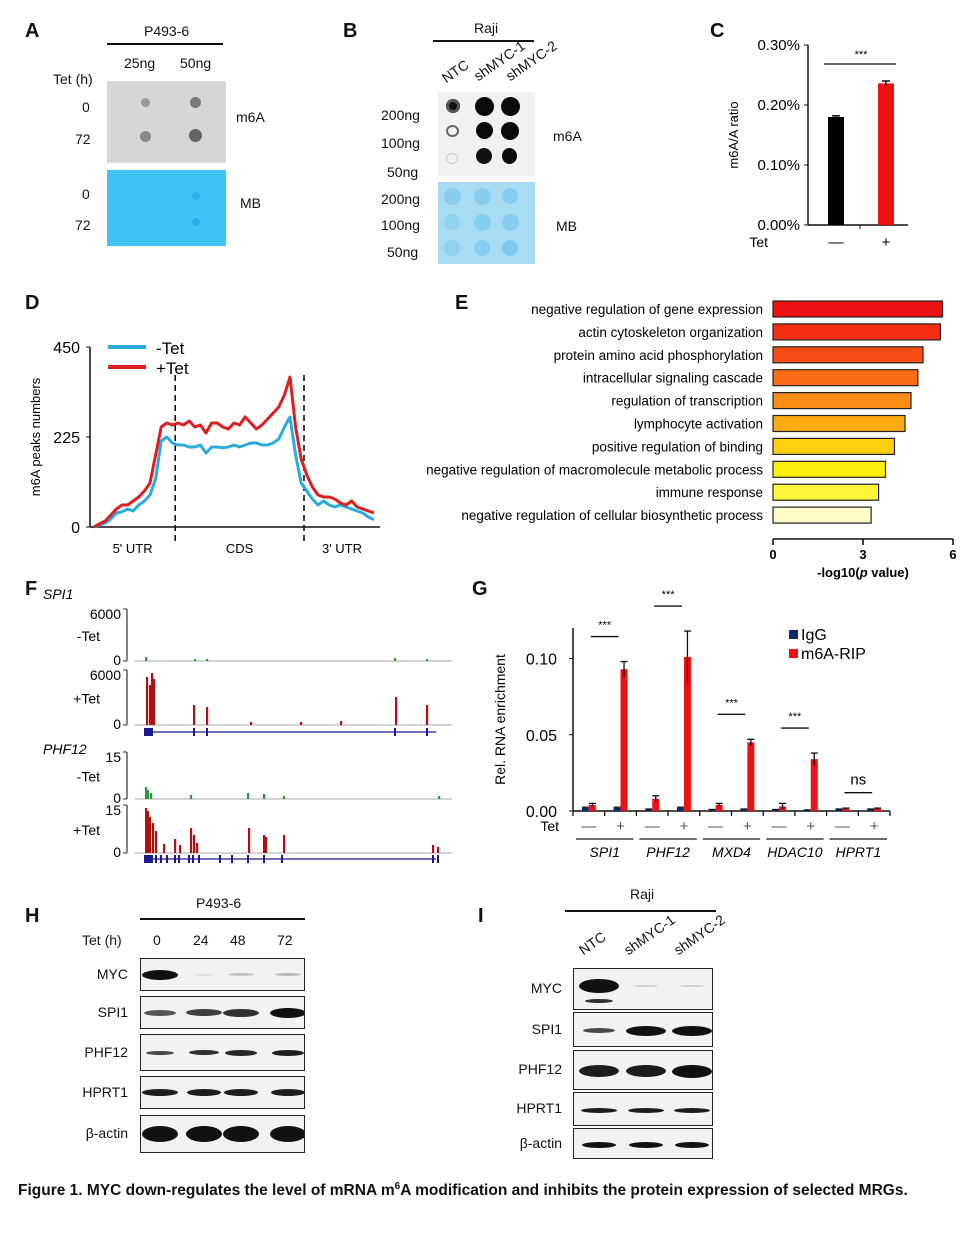  Describe the element at coordinates (546, 988) in the screenshot. I see `panel-i-row-label: MYC` at that location.